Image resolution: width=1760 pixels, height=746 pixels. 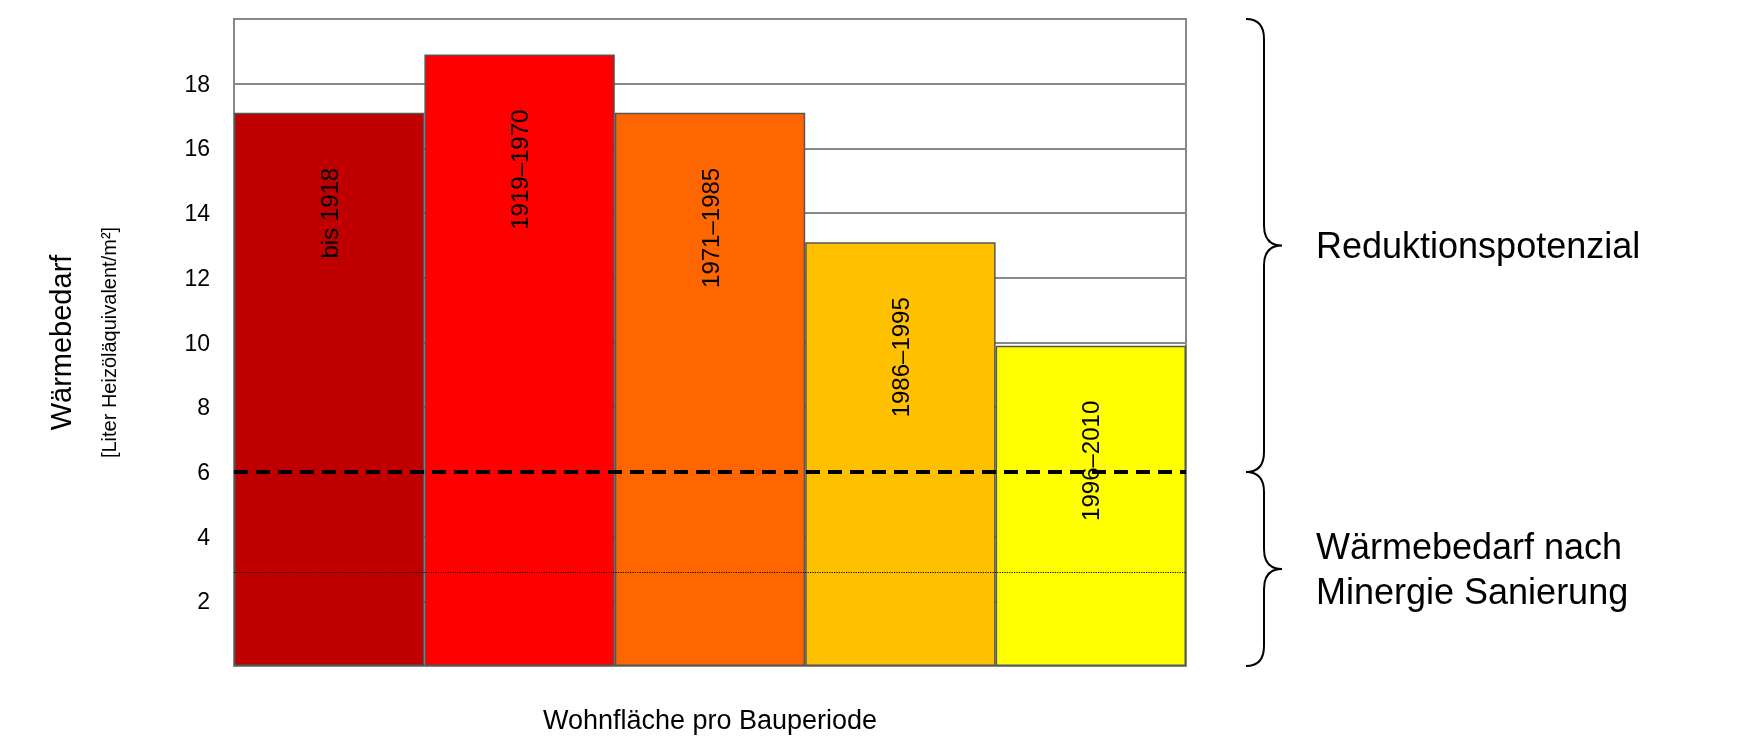 What do you see at coordinates (329, 213) in the screenshot?
I see `annotation: bis 1918` at bounding box center [329, 213].